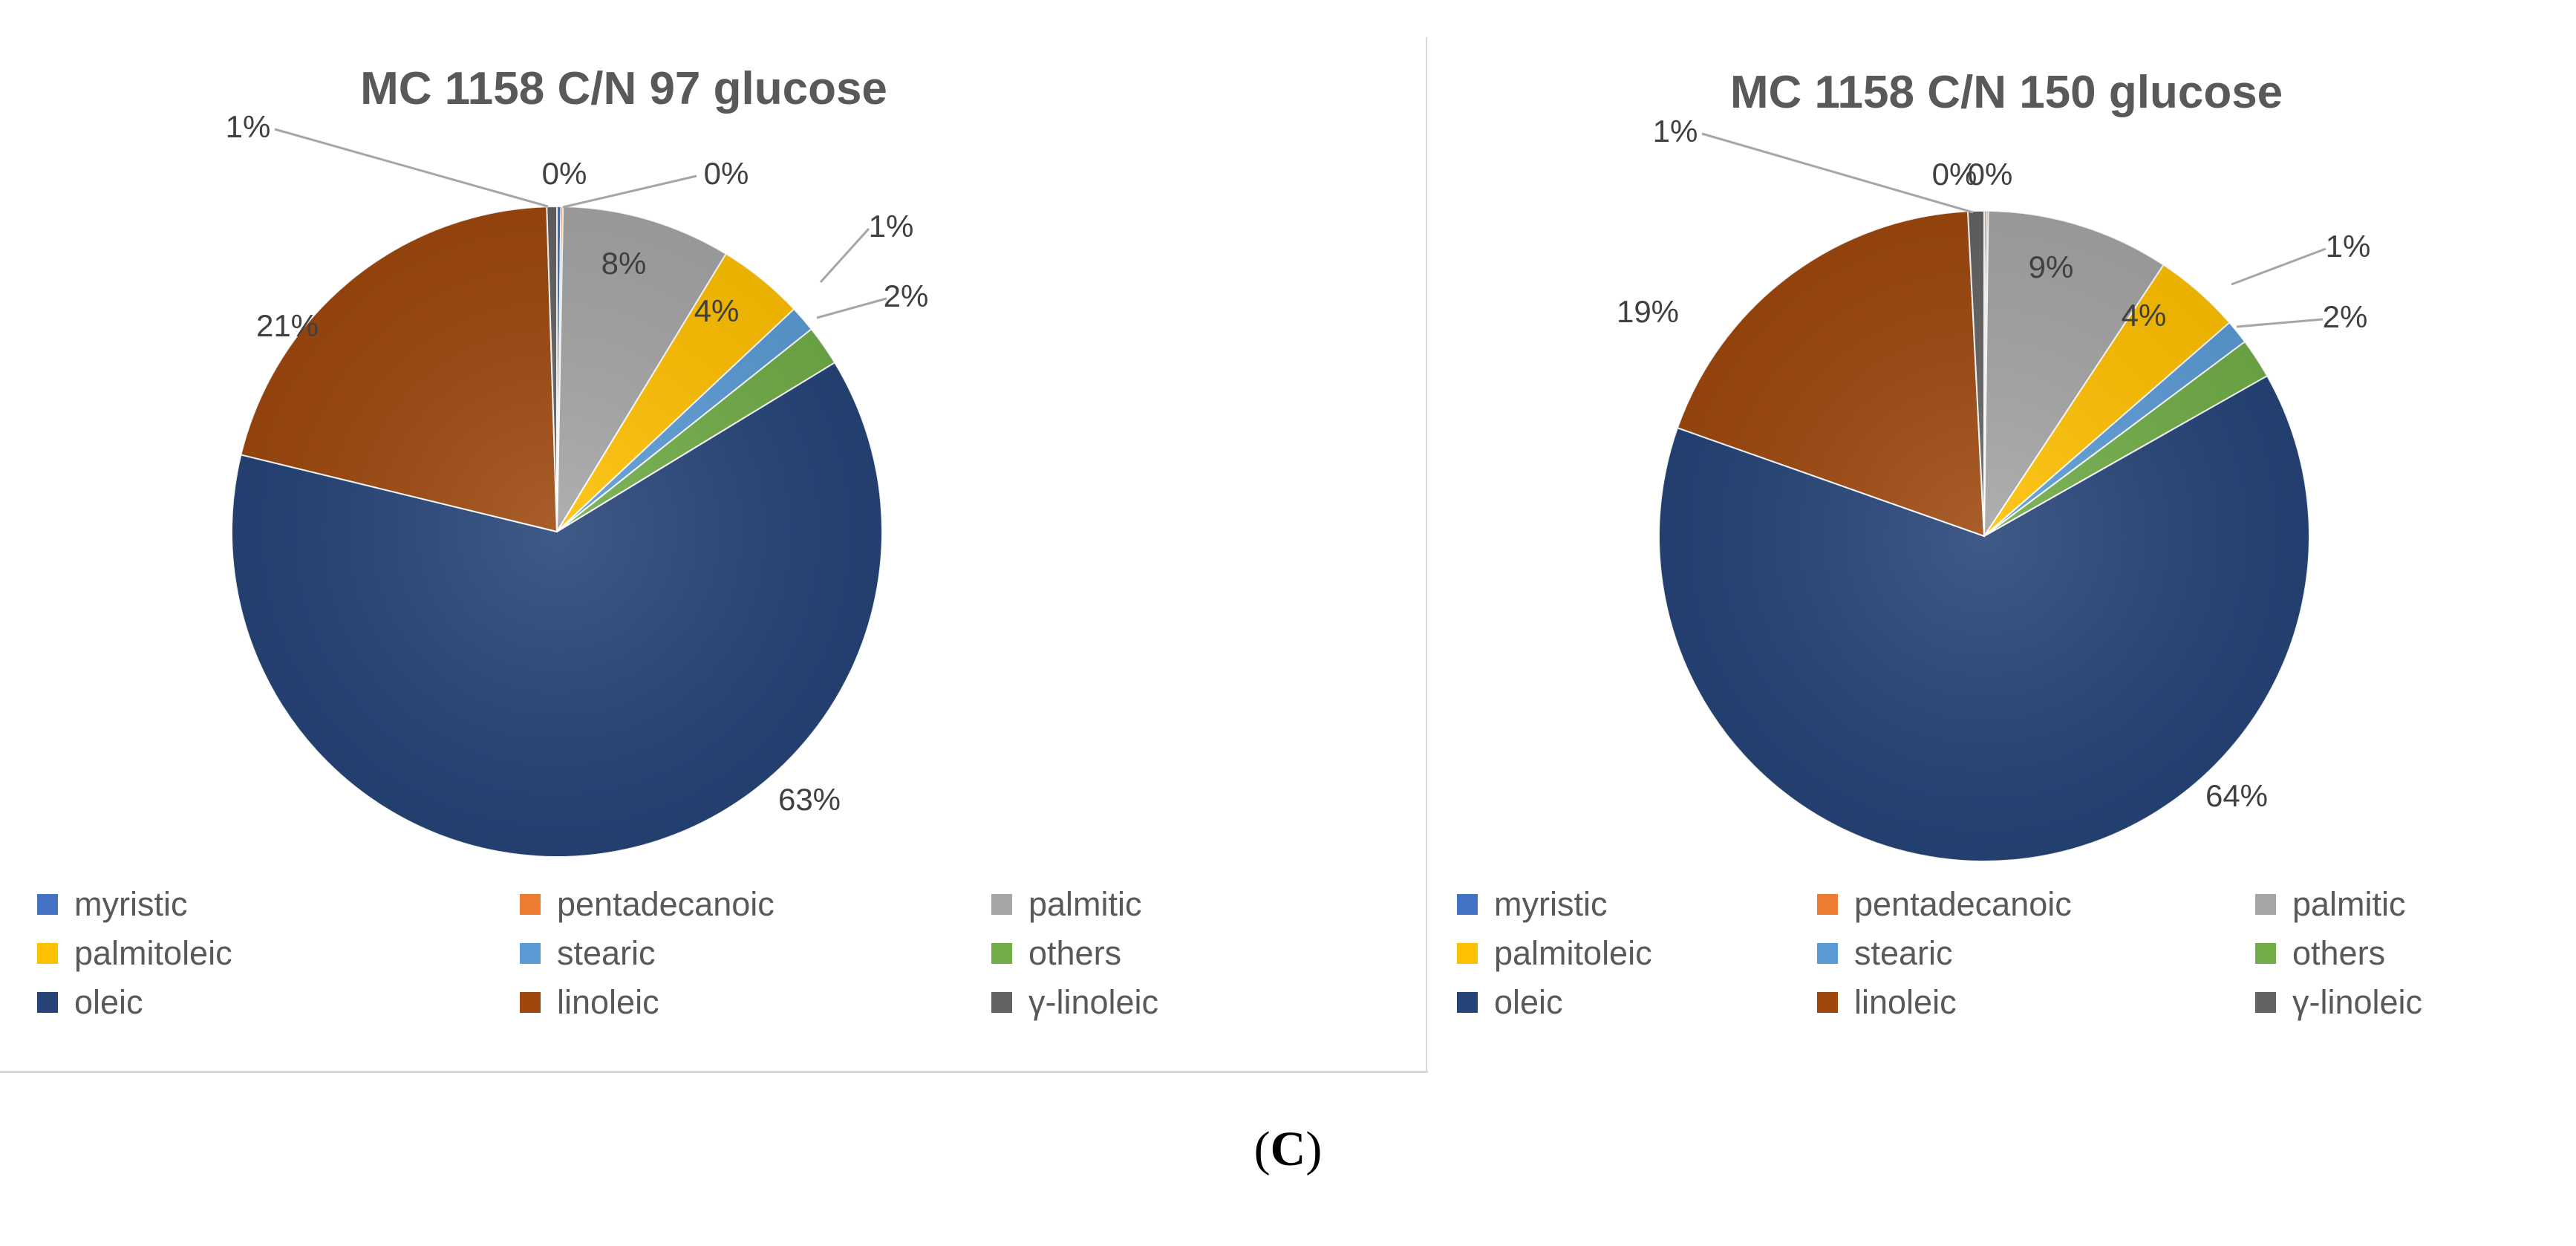 The width and height of the screenshot is (2576, 1246). Describe the element at coordinates (624, 263) in the screenshot. I see `data-label-palmitic: 8%` at that location.